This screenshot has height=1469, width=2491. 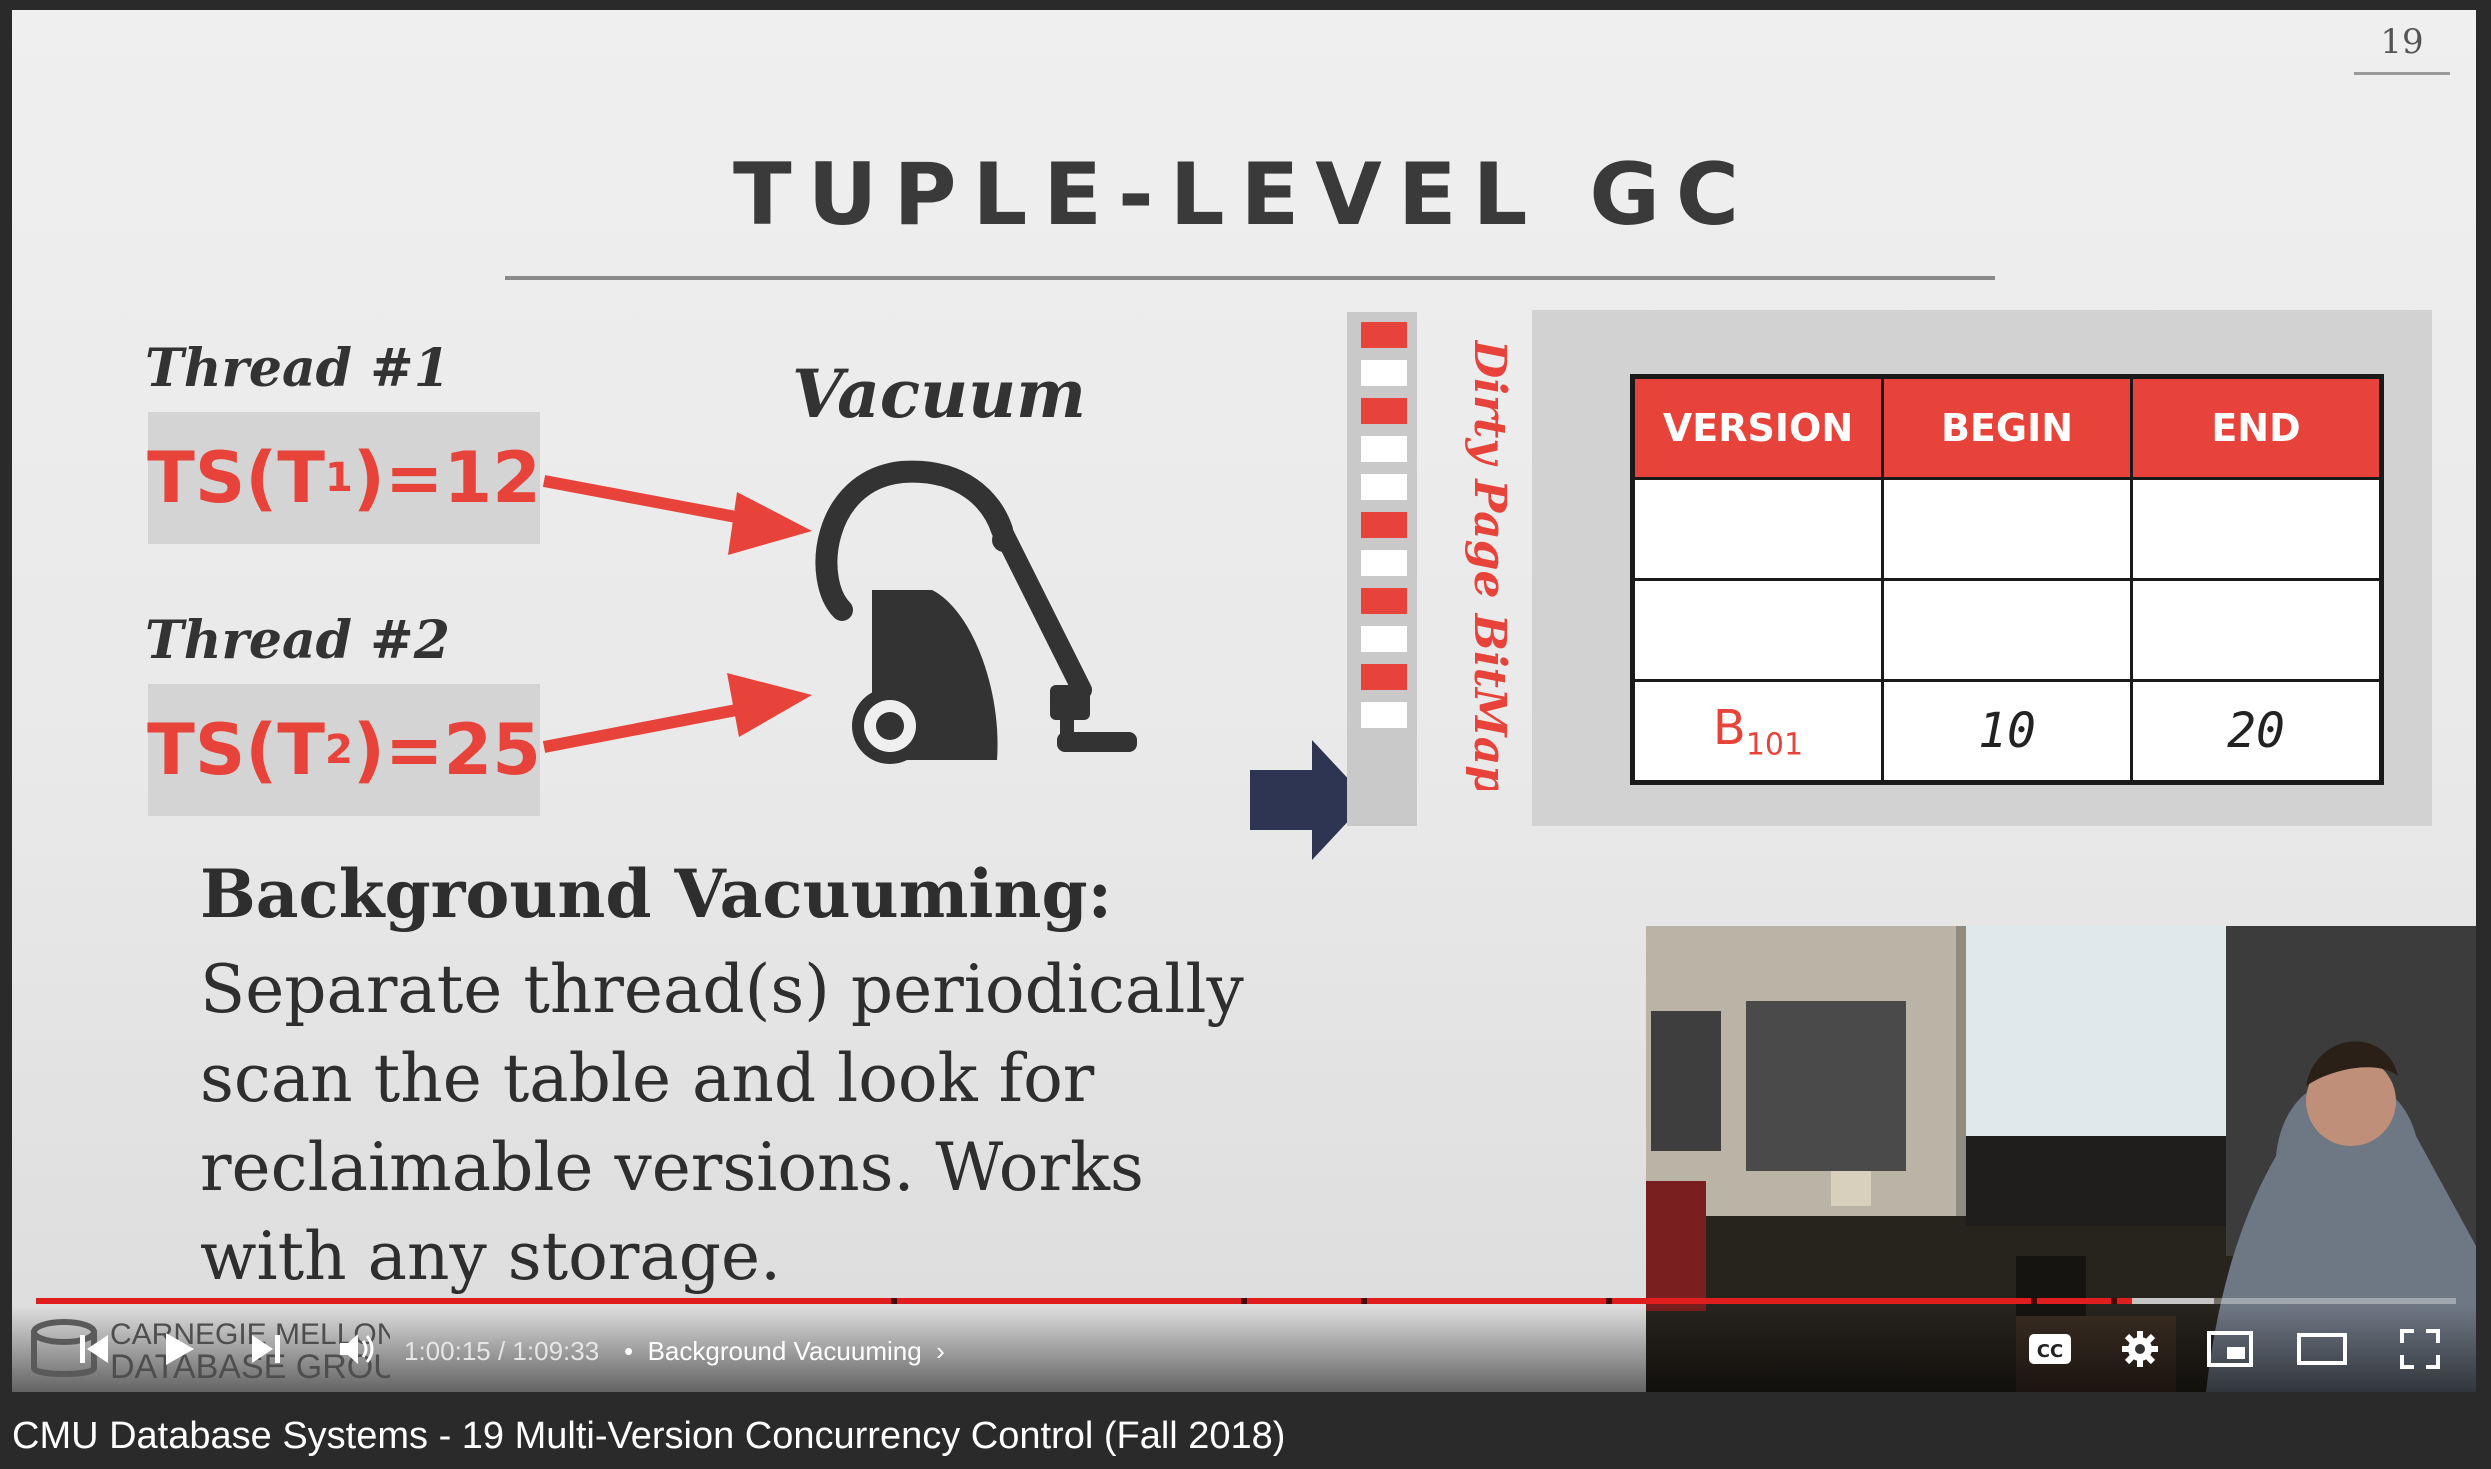 I want to click on vacuum-label: Vacuum, so click(x=939, y=394).